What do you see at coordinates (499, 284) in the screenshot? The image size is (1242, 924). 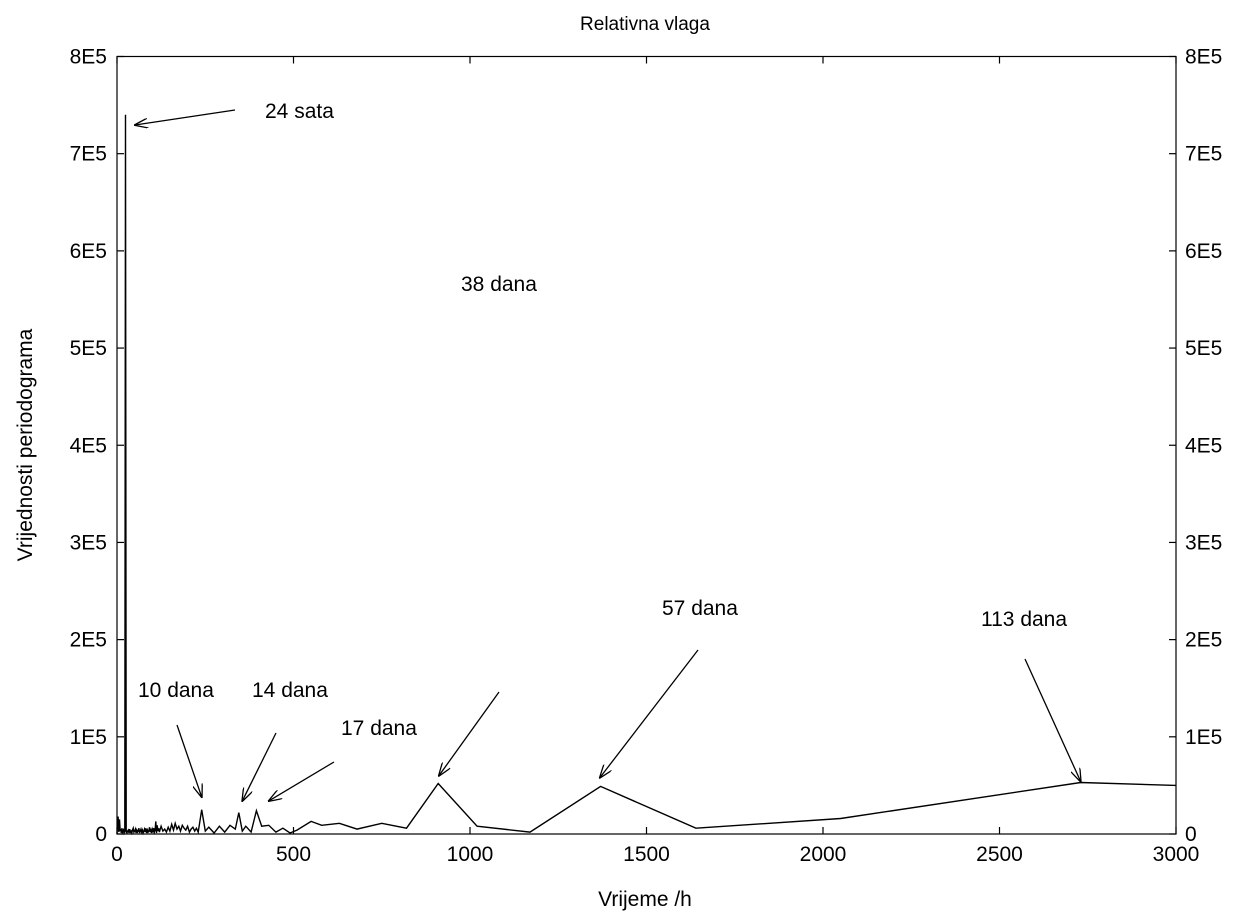 I see `annotation-label: 38 dana` at bounding box center [499, 284].